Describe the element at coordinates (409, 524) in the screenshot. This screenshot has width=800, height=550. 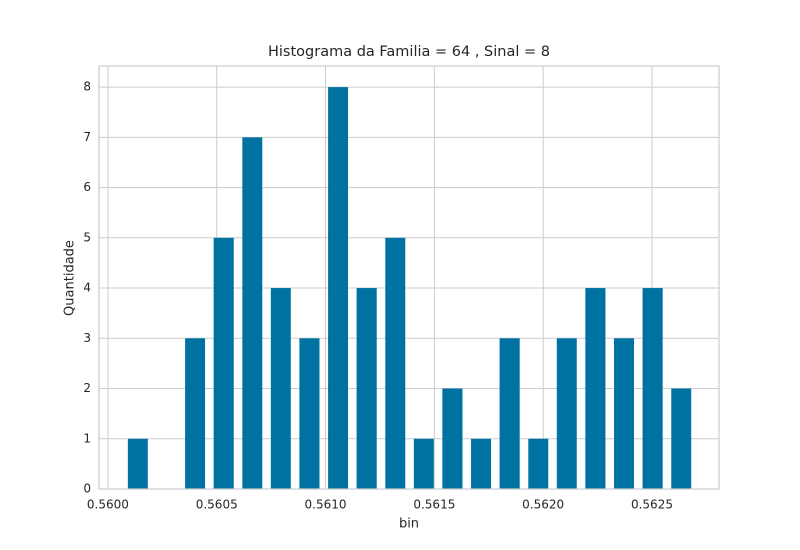
I see `x-axis-label: bin` at that location.